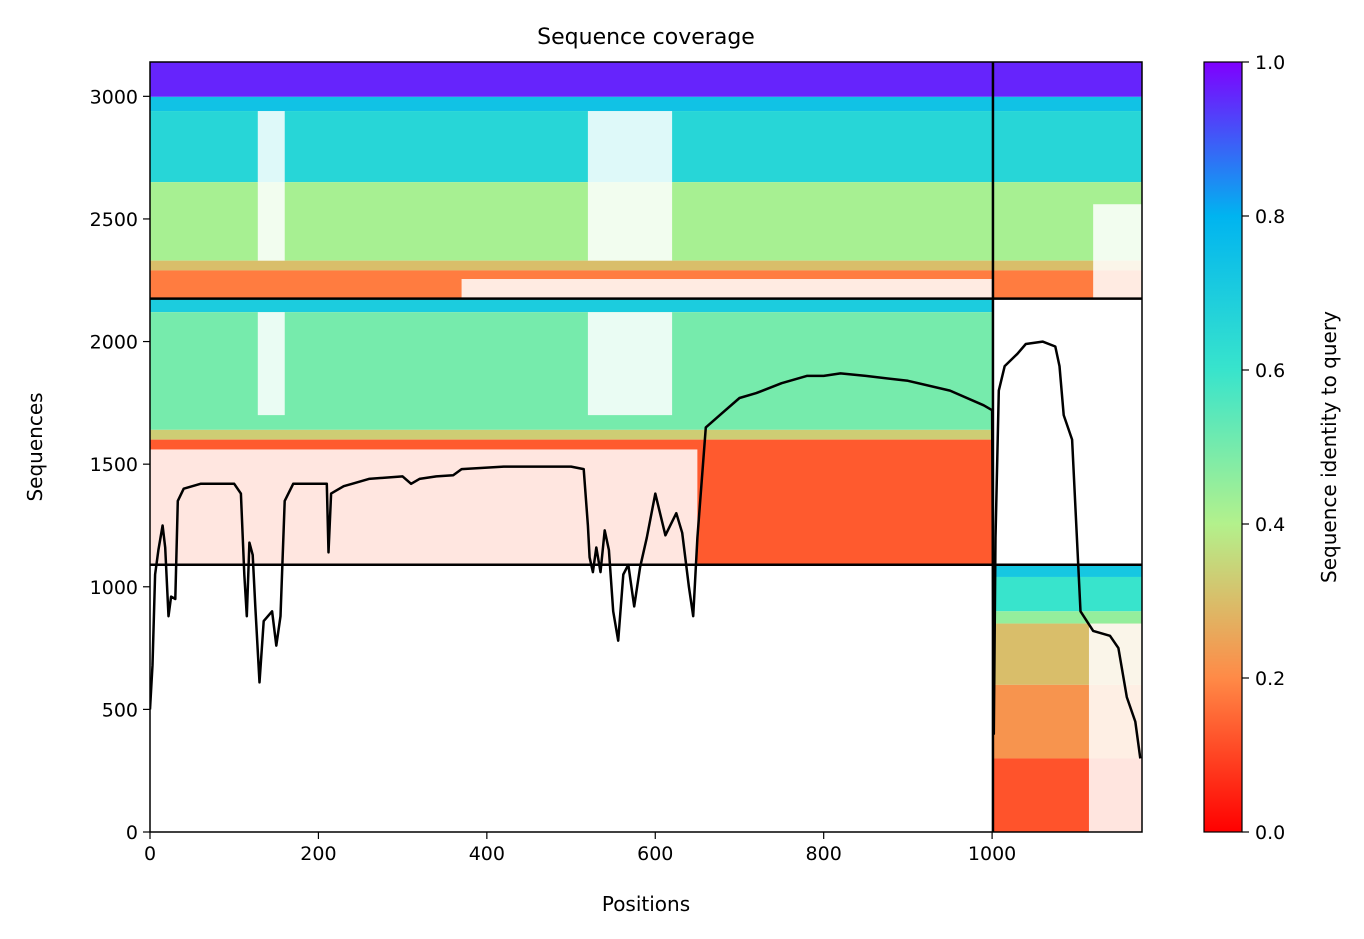 Image resolution: width=1364 pixels, height=939 pixels. What do you see at coordinates (114, 97) in the screenshot?
I see `y-tick-label: 3000` at bounding box center [114, 97].